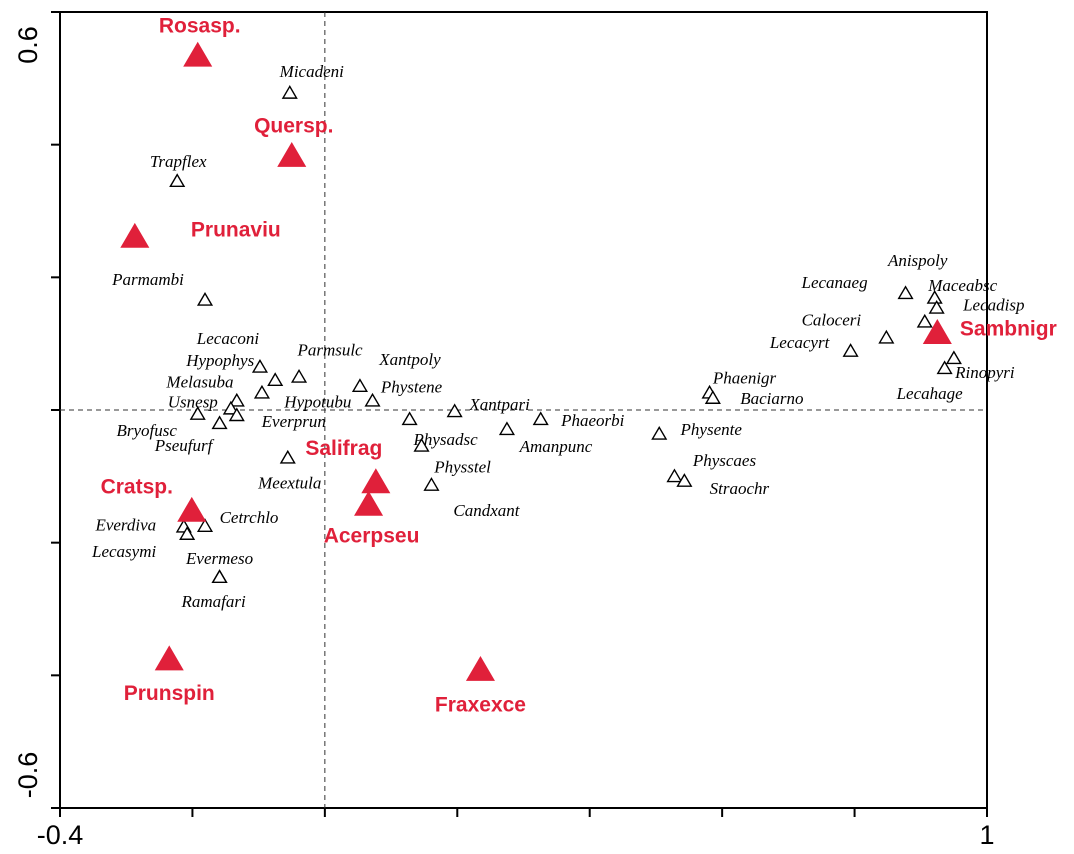 This screenshot has height=854, width=1074. Describe the element at coordinates (834, 282) in the screenshot. I see `species-label: Lecanaeg` at that location.